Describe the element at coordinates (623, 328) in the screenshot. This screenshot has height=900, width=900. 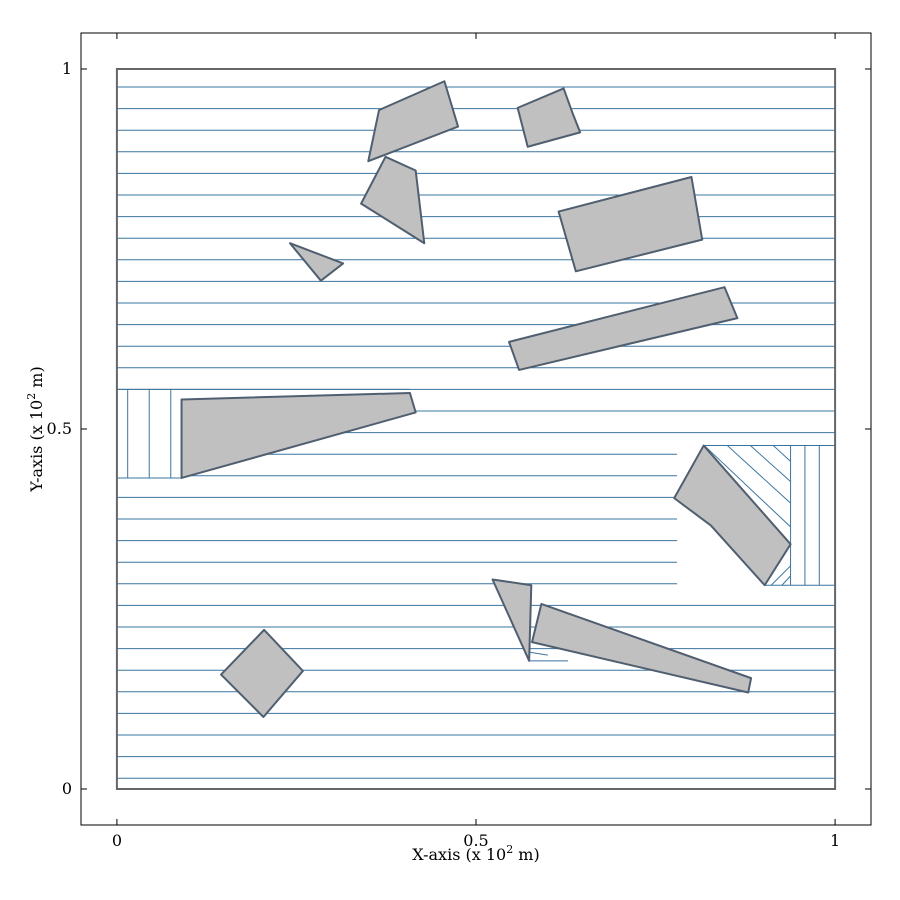
I see `obstacle-long-bar` at that location.